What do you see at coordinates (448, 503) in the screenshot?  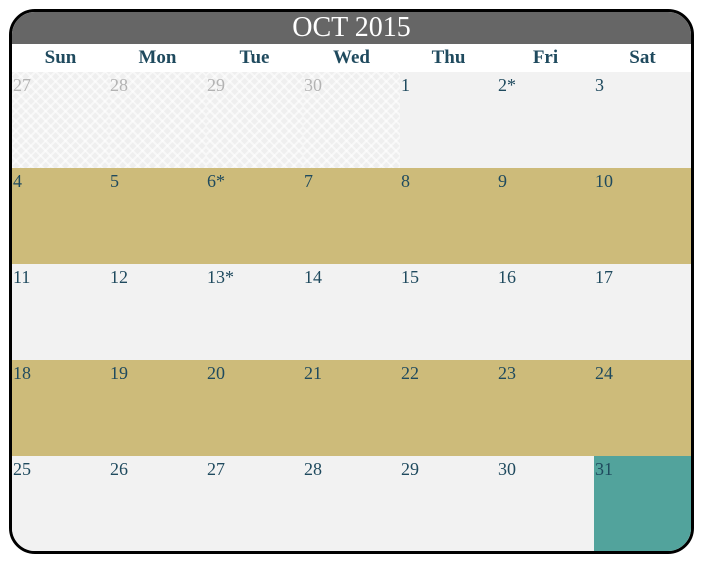 I see `day-cell: 29` at bounding box center [448, 503].